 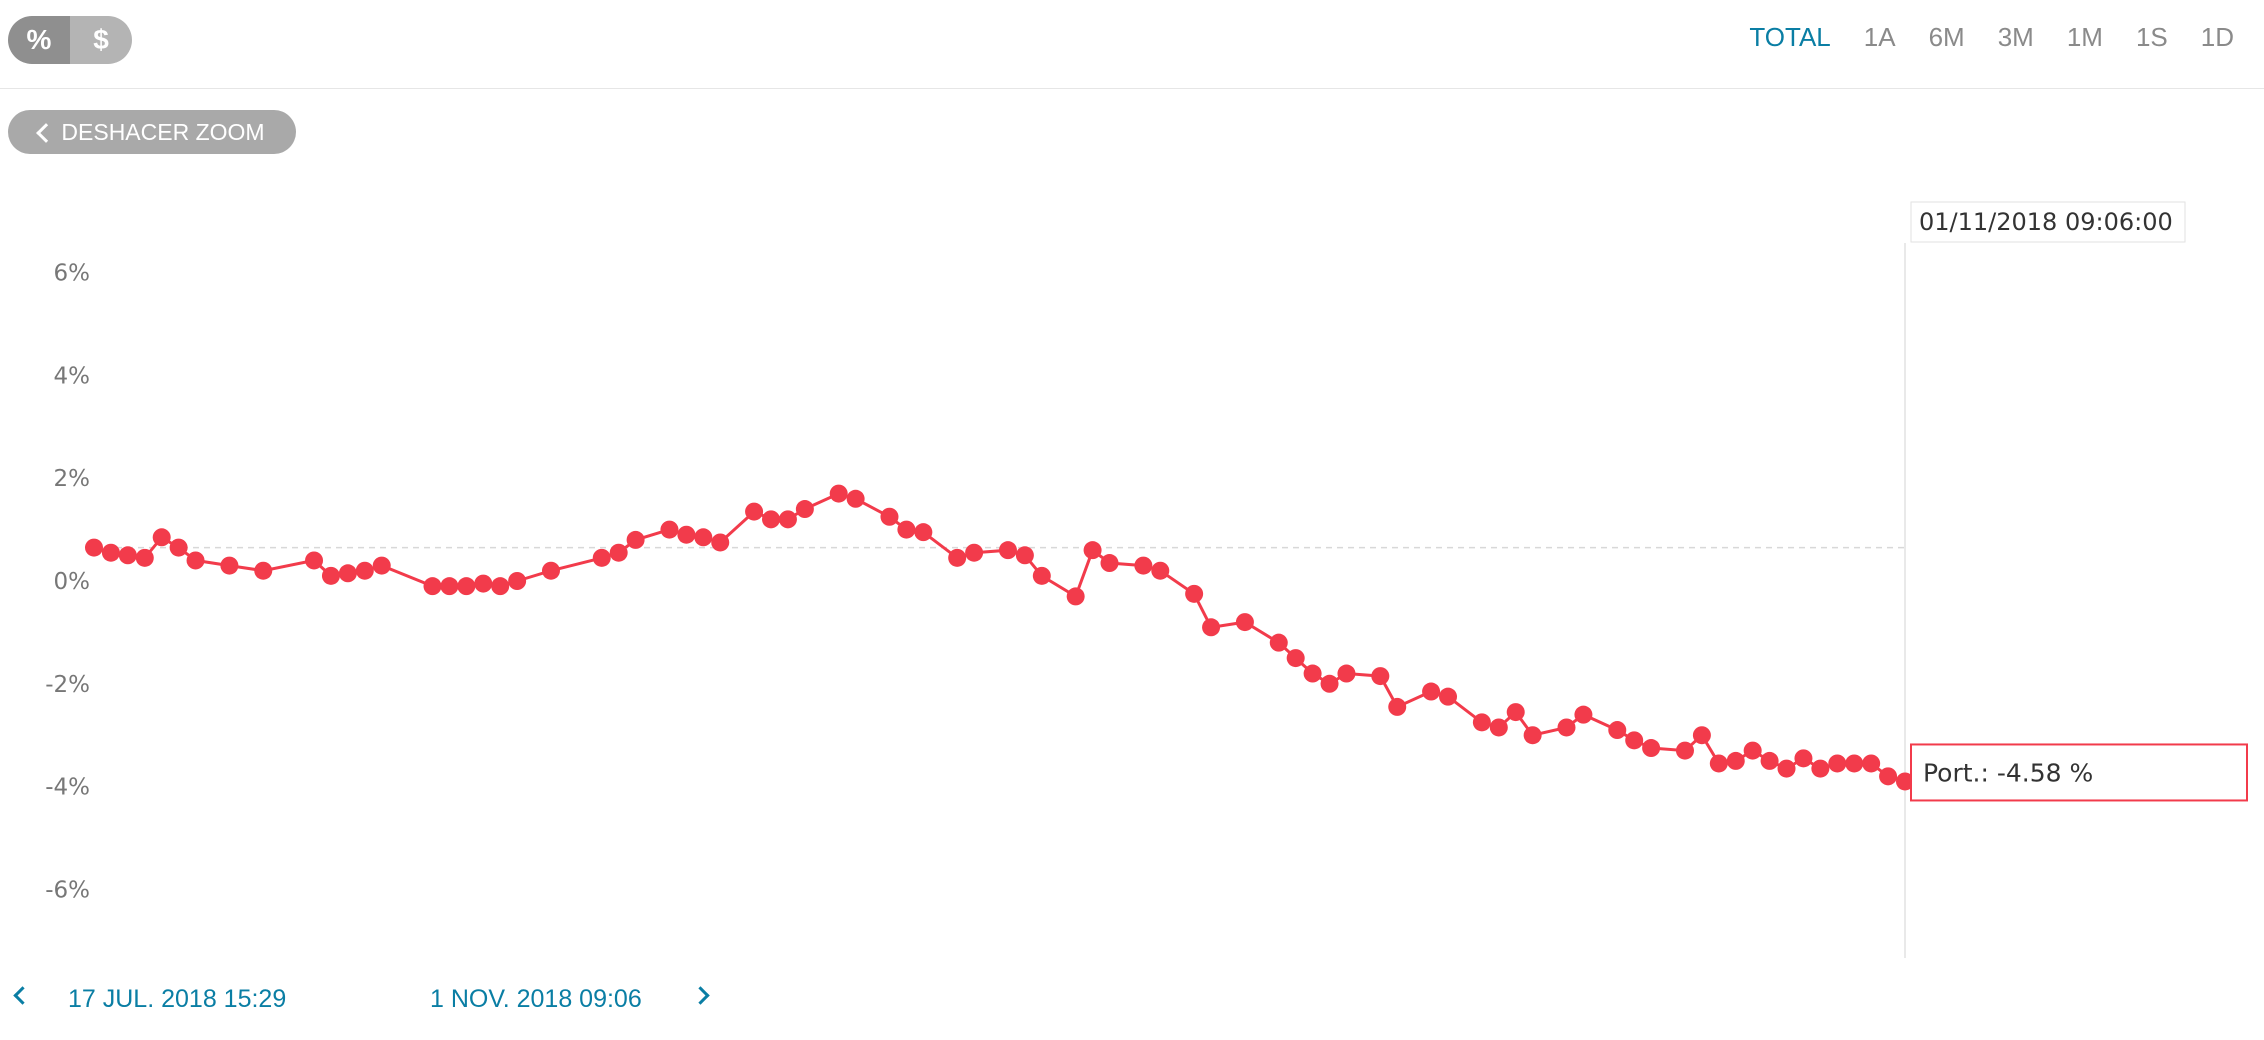 I want to click on end-date: 1 NOV. 2018 09:06, so click(x=536, y=999).